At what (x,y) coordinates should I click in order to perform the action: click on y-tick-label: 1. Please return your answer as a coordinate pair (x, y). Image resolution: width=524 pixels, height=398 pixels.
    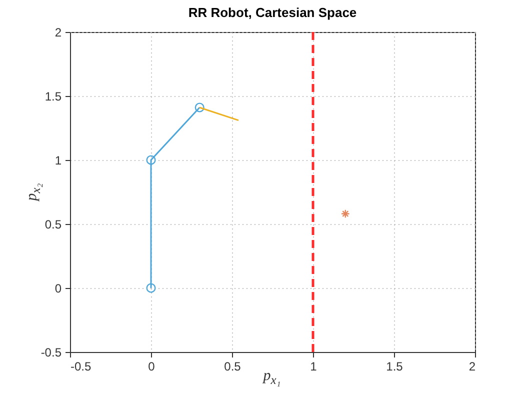
    Looking at the image, I should click on (58, 161).